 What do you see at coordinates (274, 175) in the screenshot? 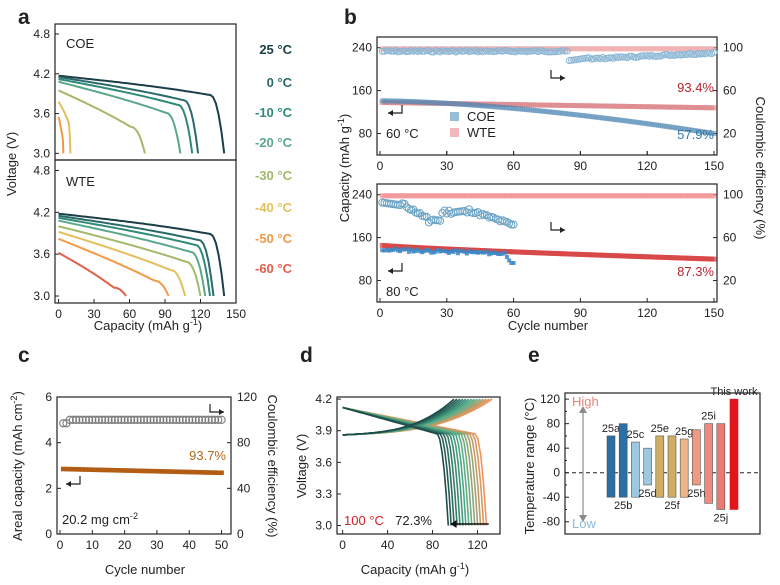
I see `legend-temp-4: -30 °C` at bounding box center [274, 175].